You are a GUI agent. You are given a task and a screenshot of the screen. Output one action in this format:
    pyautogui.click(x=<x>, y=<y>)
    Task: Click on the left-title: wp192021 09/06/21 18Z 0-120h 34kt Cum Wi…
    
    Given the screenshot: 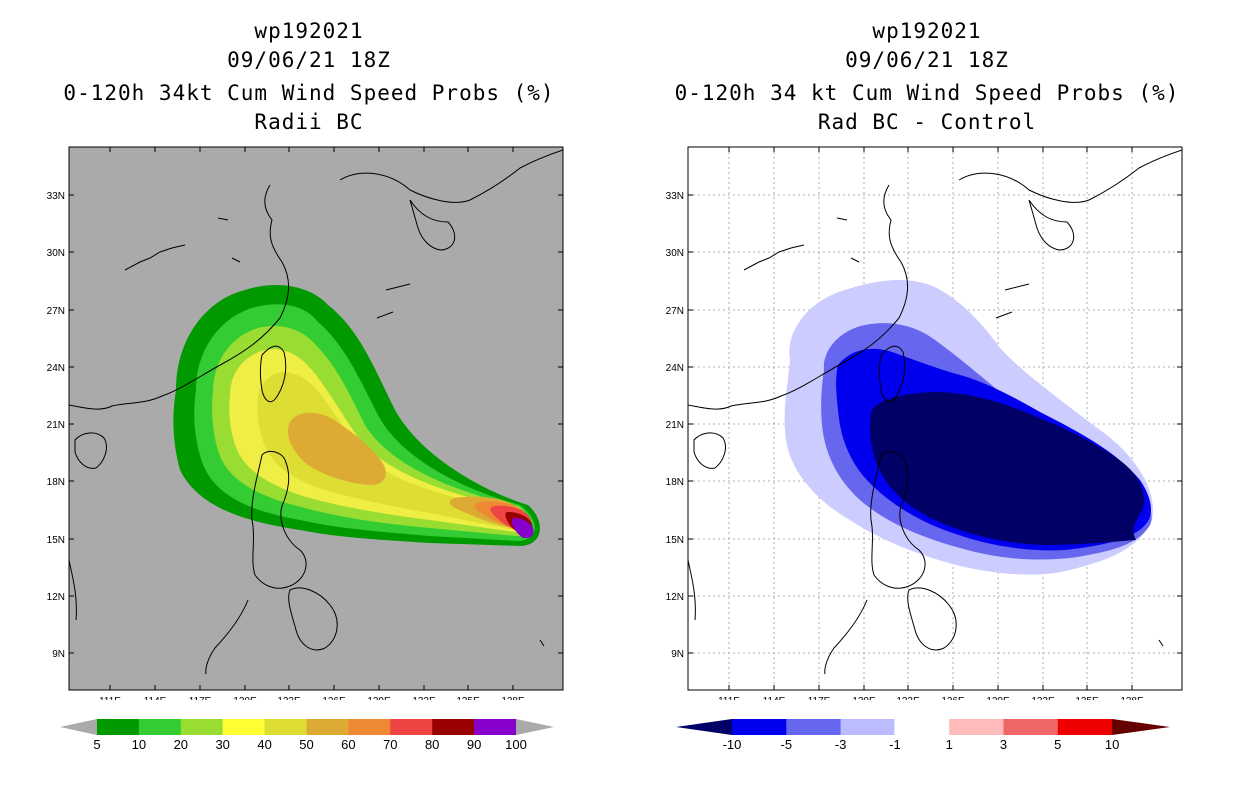 What is the action you would take?
    pyautogui.click(x=309, y=77)
    